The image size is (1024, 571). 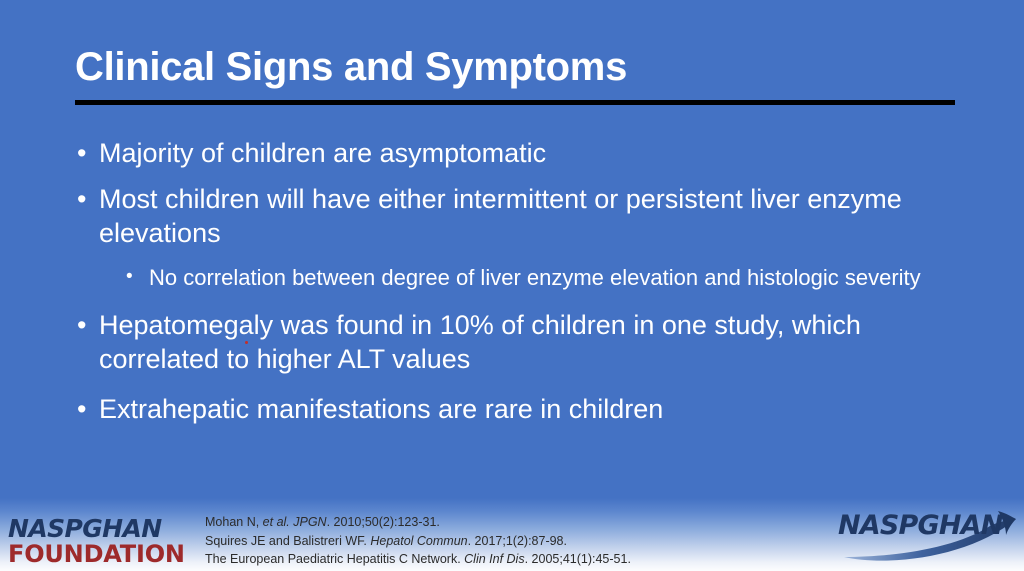 I want to click on footer-band, so click(x=512, y=534).